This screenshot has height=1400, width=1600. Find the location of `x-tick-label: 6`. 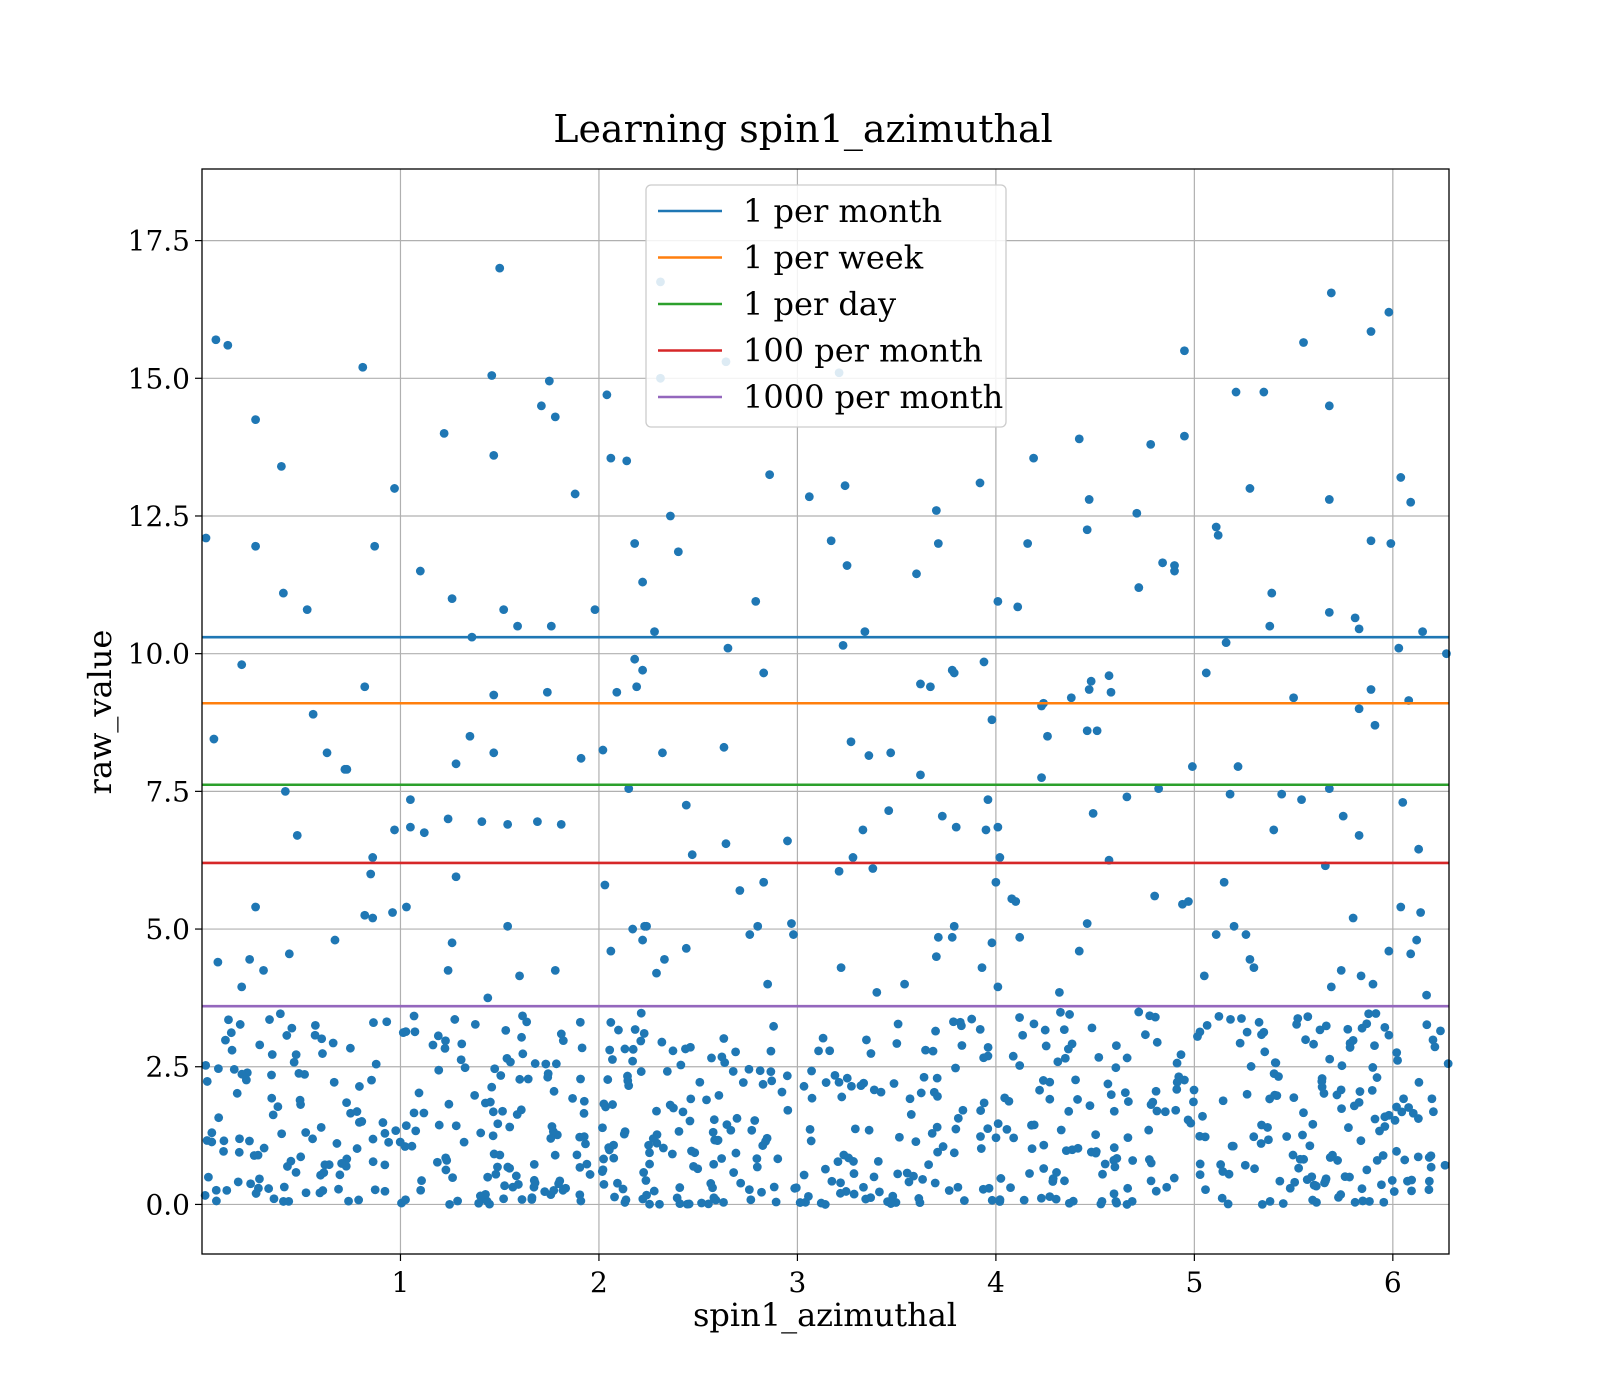

x-tick-label: 6 is located at coordinates (1393, 1282).